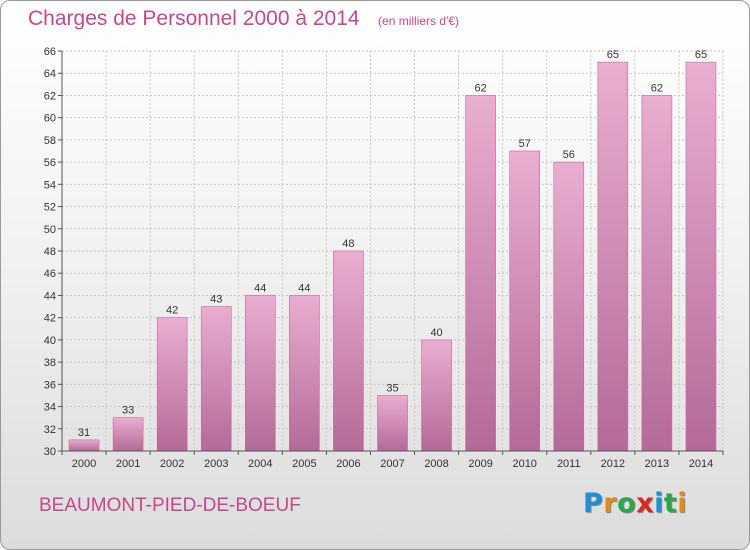  What do you see at coordinates (670, 503) in the screenshot?
I see `logo-letter: t` at bounding box center [670, 503].